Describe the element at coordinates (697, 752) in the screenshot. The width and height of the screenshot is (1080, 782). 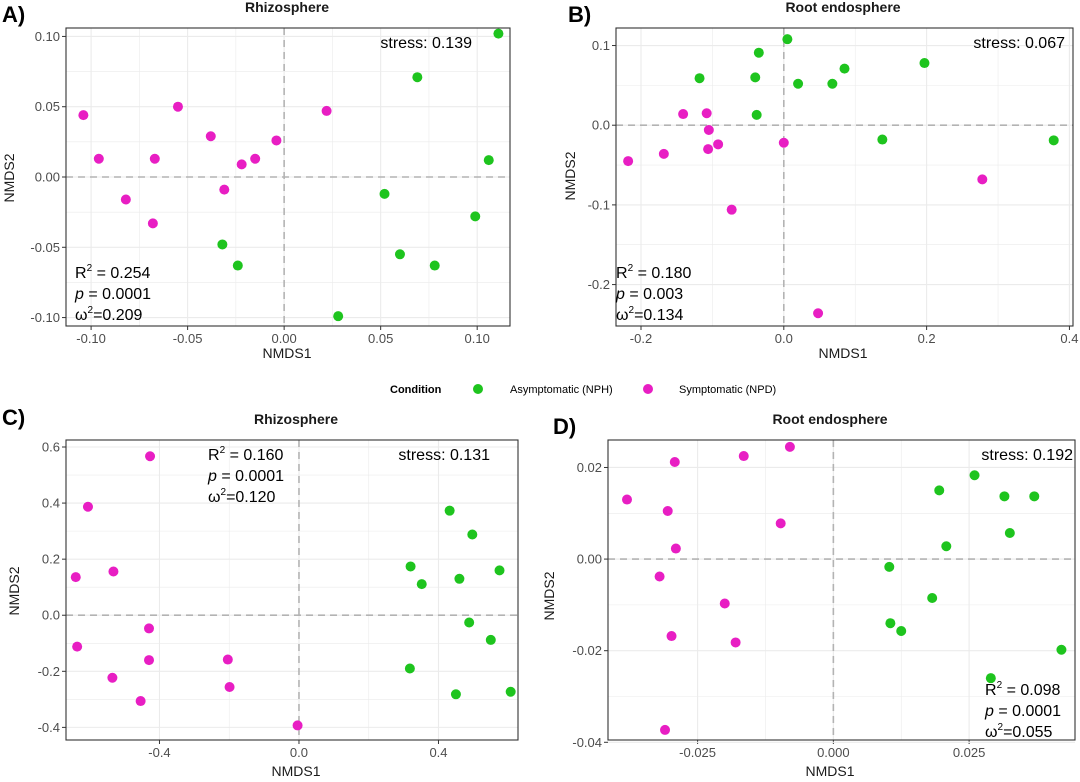
I see `panel-d-xtick-label: -0.025` at that location.